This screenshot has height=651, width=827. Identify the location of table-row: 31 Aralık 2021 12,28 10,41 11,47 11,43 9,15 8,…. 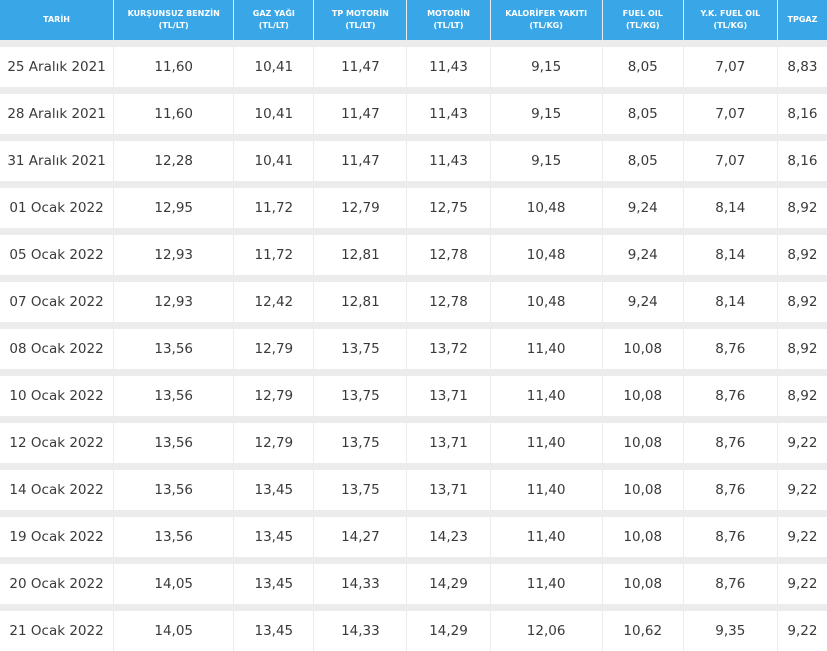
(413, 157).